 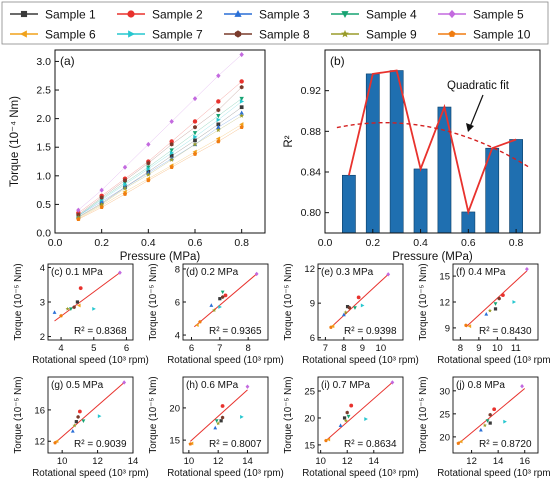 I want to click on x-tick-label: 0.4, so click(x=148, y=243).